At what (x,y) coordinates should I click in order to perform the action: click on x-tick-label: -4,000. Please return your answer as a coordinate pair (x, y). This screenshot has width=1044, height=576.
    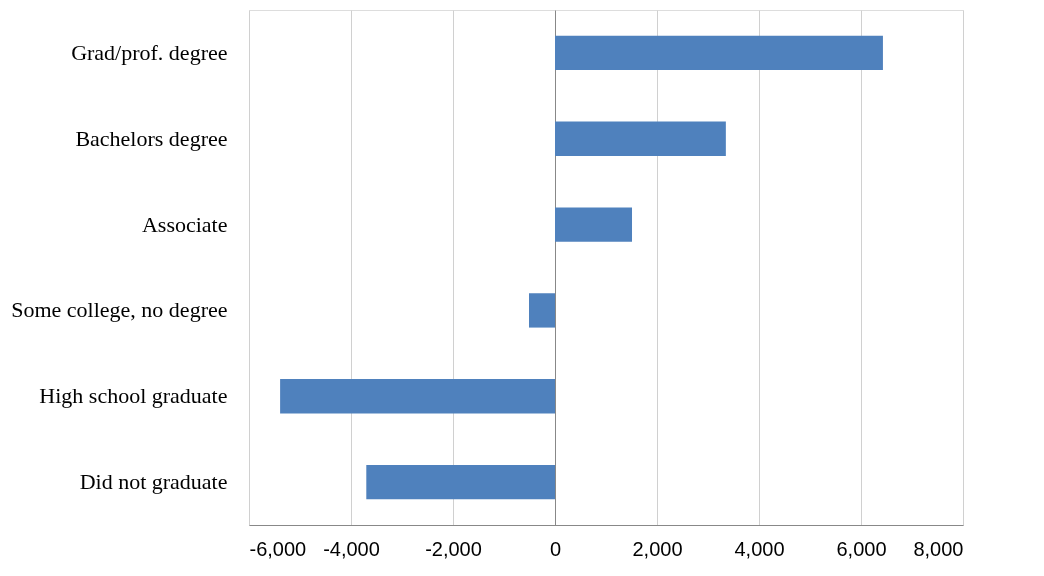
    Looking at the image, I should click on (351, 548).